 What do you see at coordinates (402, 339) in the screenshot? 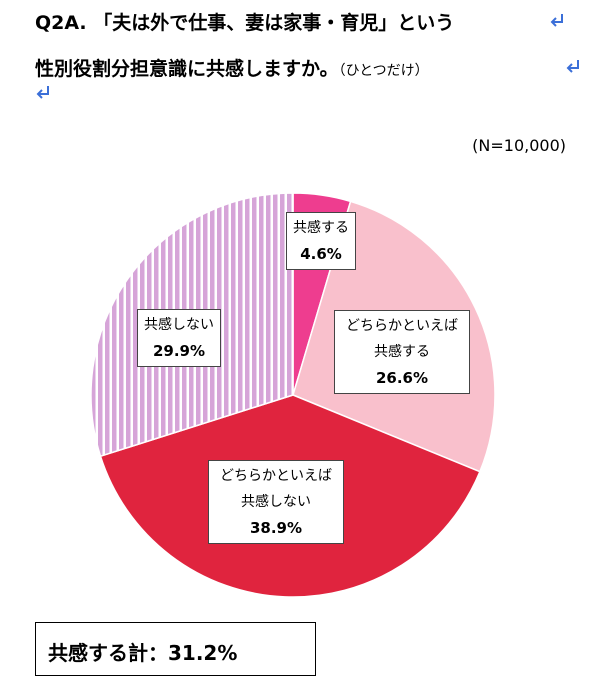
I see `category-label: どちらかといえば共感する` at bounding box center [402, 339].